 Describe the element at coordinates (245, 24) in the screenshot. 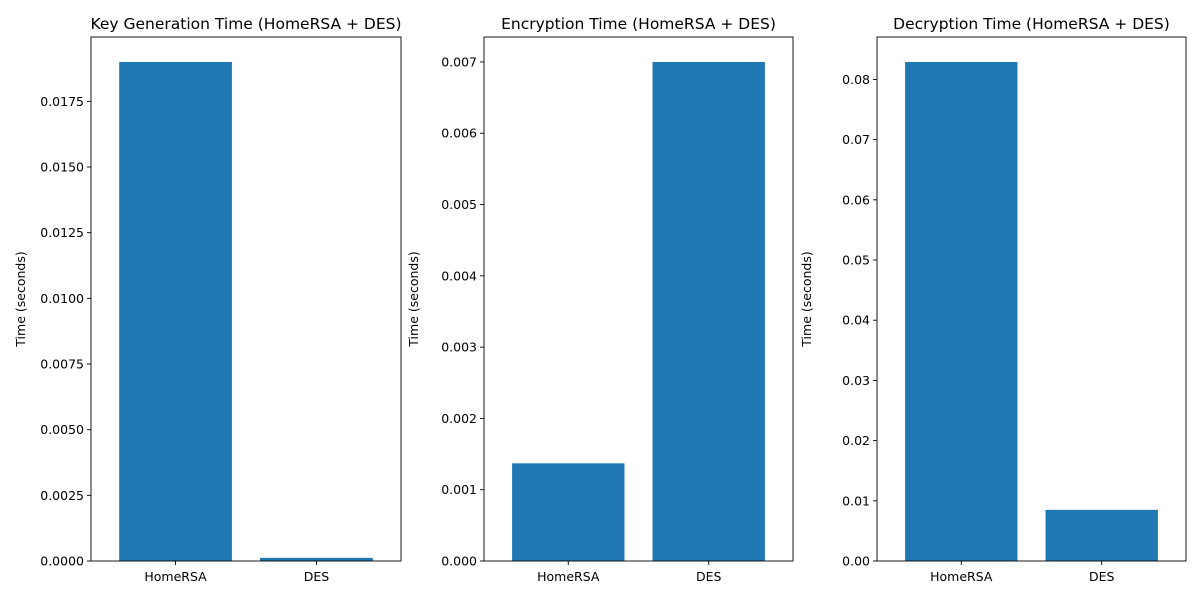

I see `chart-title: Key Generation Time (HomeRSA + DES)` at that location.